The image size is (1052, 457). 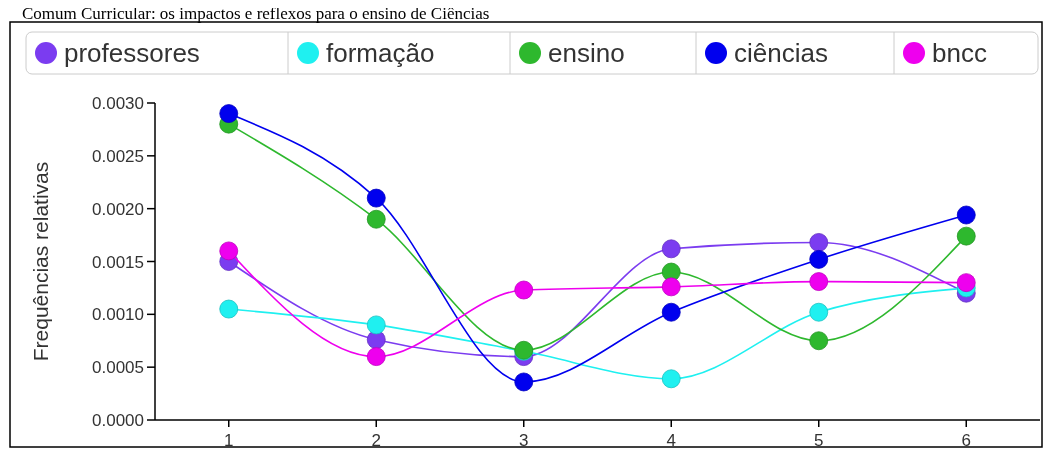 I want to click on y-tick-label: 0.0005, so click(x=118, y=368).